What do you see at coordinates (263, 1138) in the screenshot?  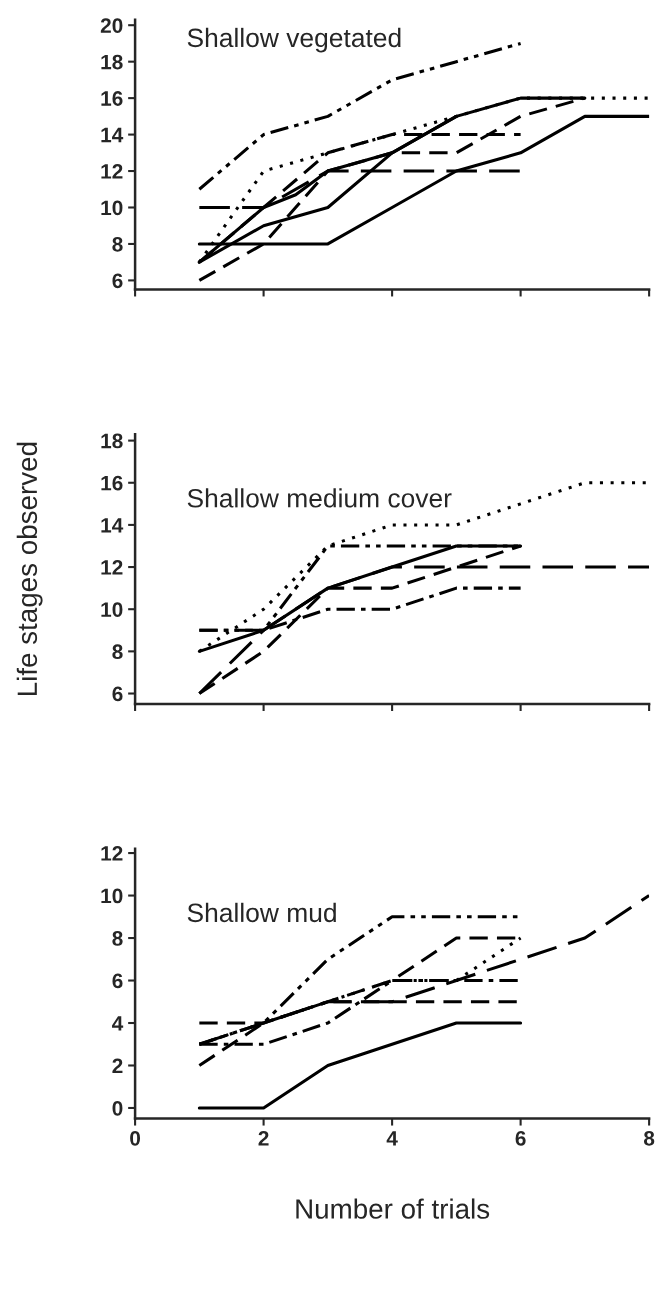 I see `x-tick-label: 2` at bounding box center [263, 1138].